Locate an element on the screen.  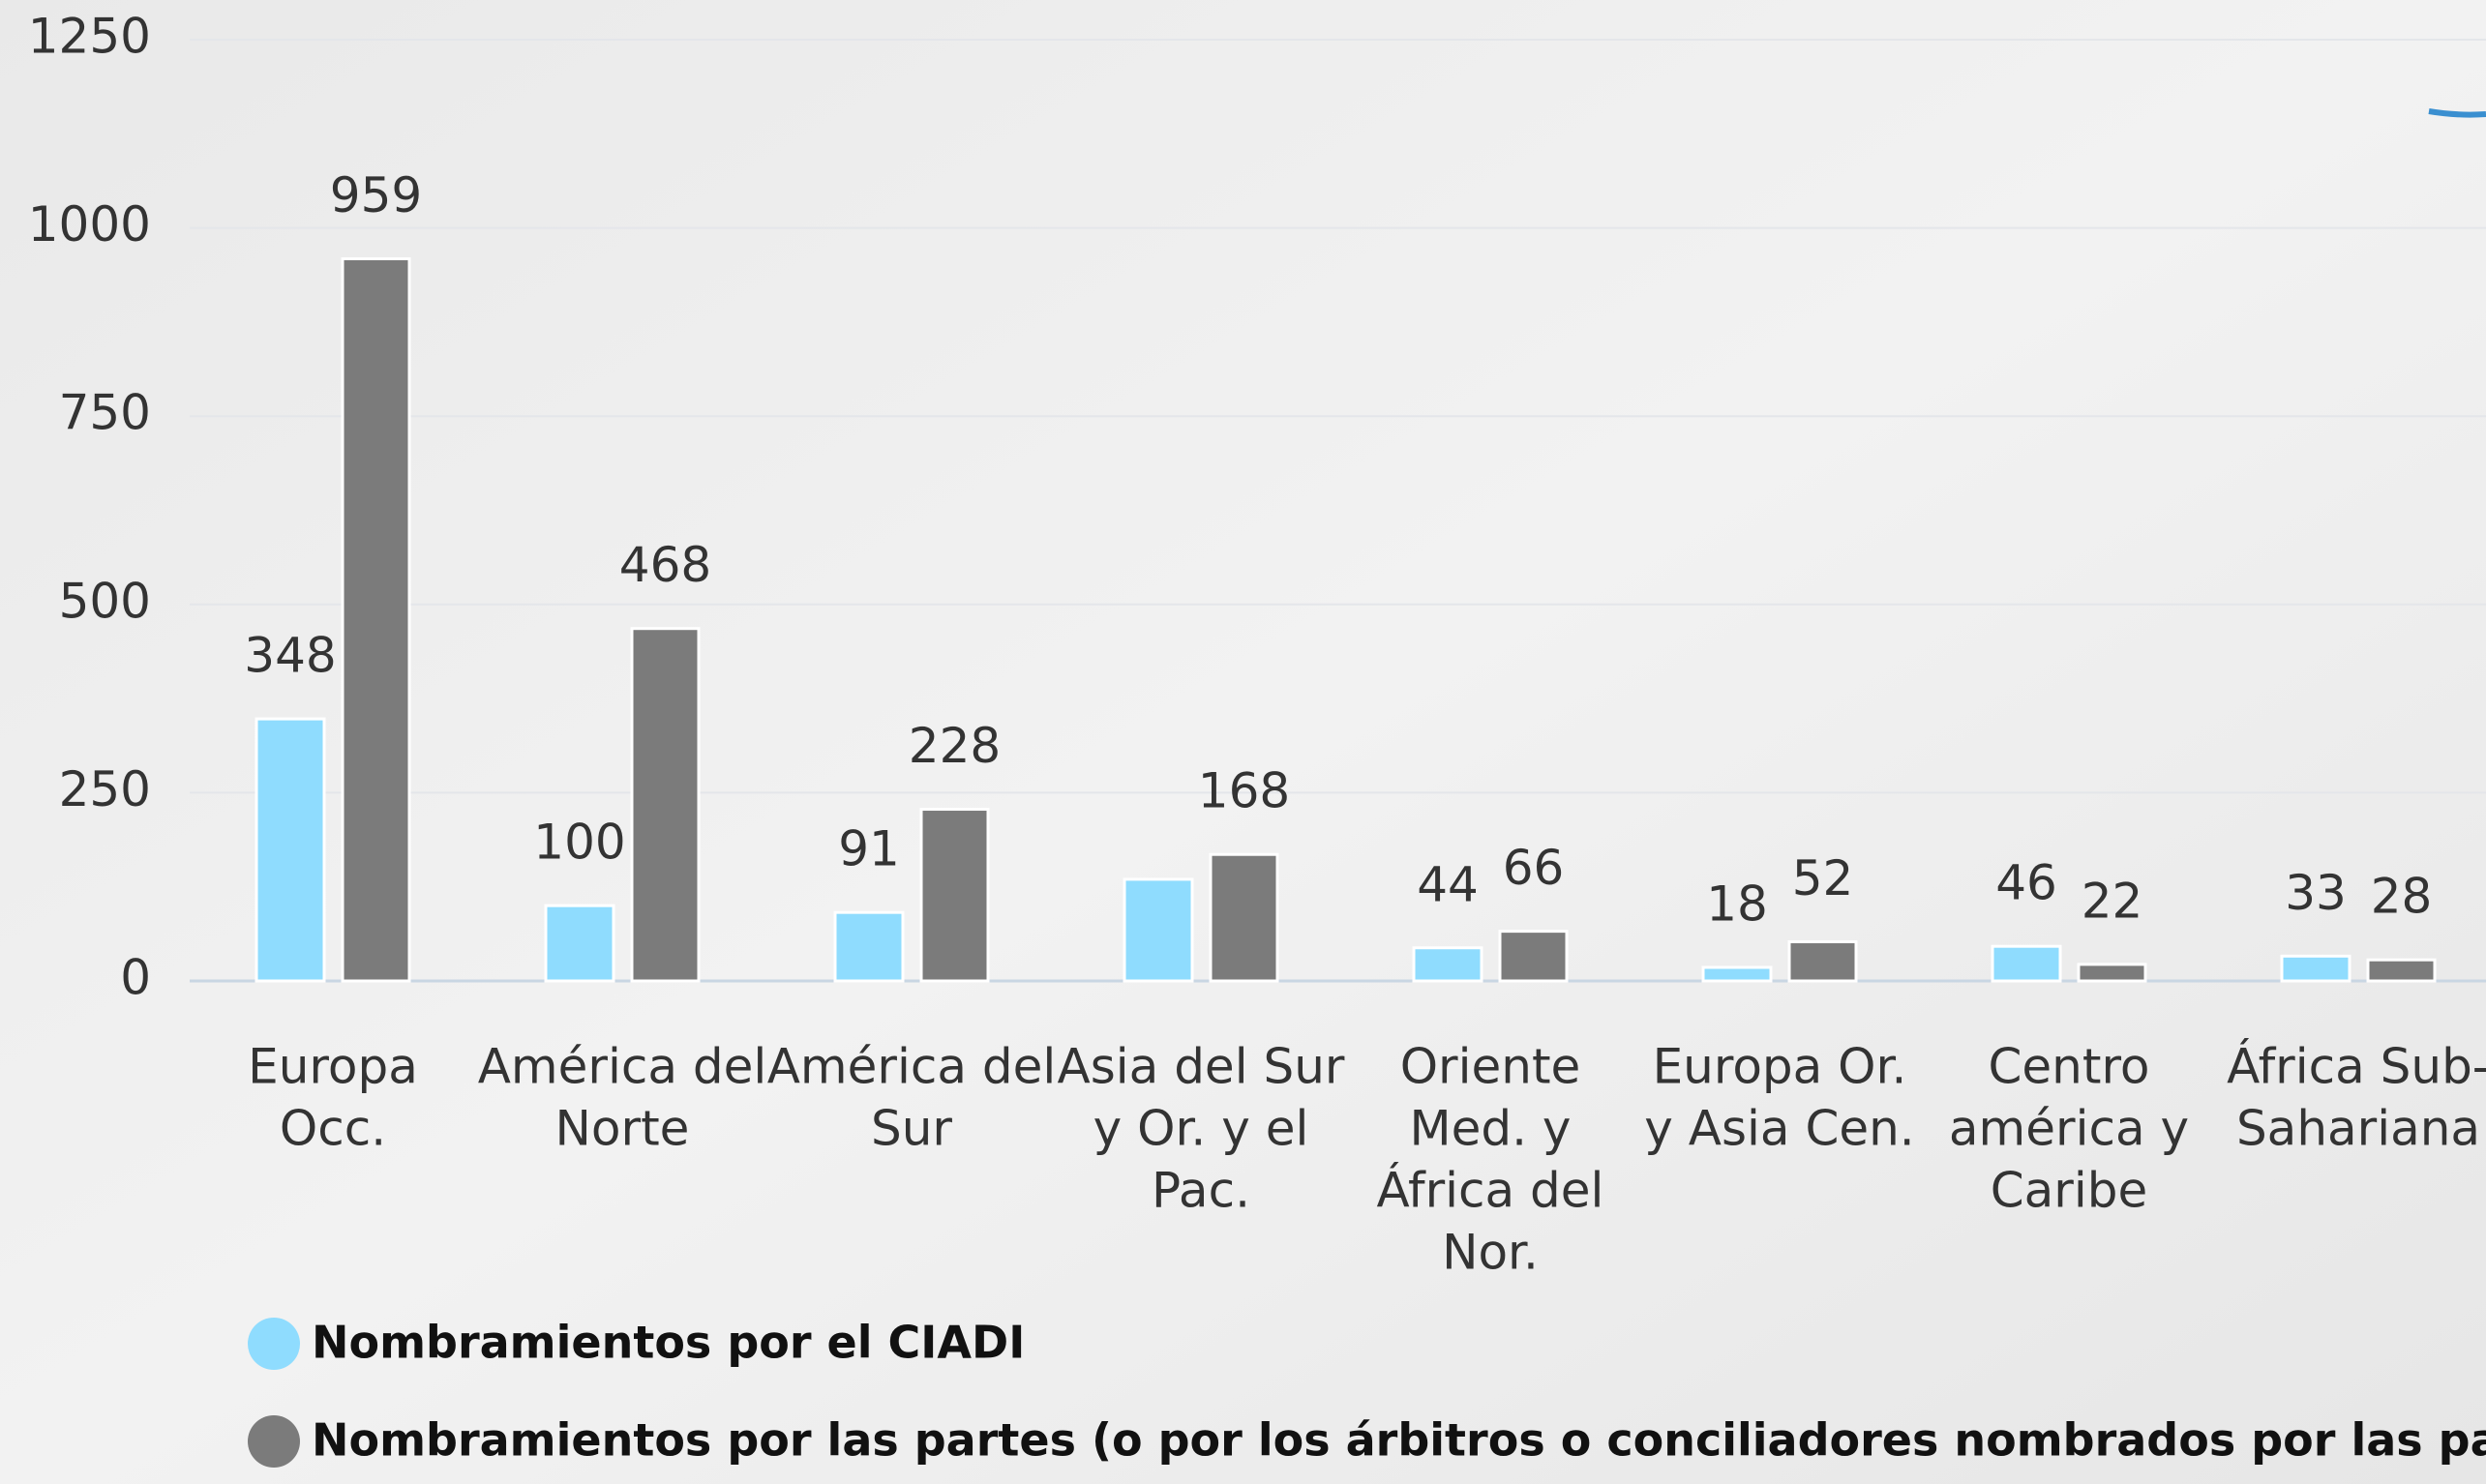
decoration is located at coordinates (2457, 113).